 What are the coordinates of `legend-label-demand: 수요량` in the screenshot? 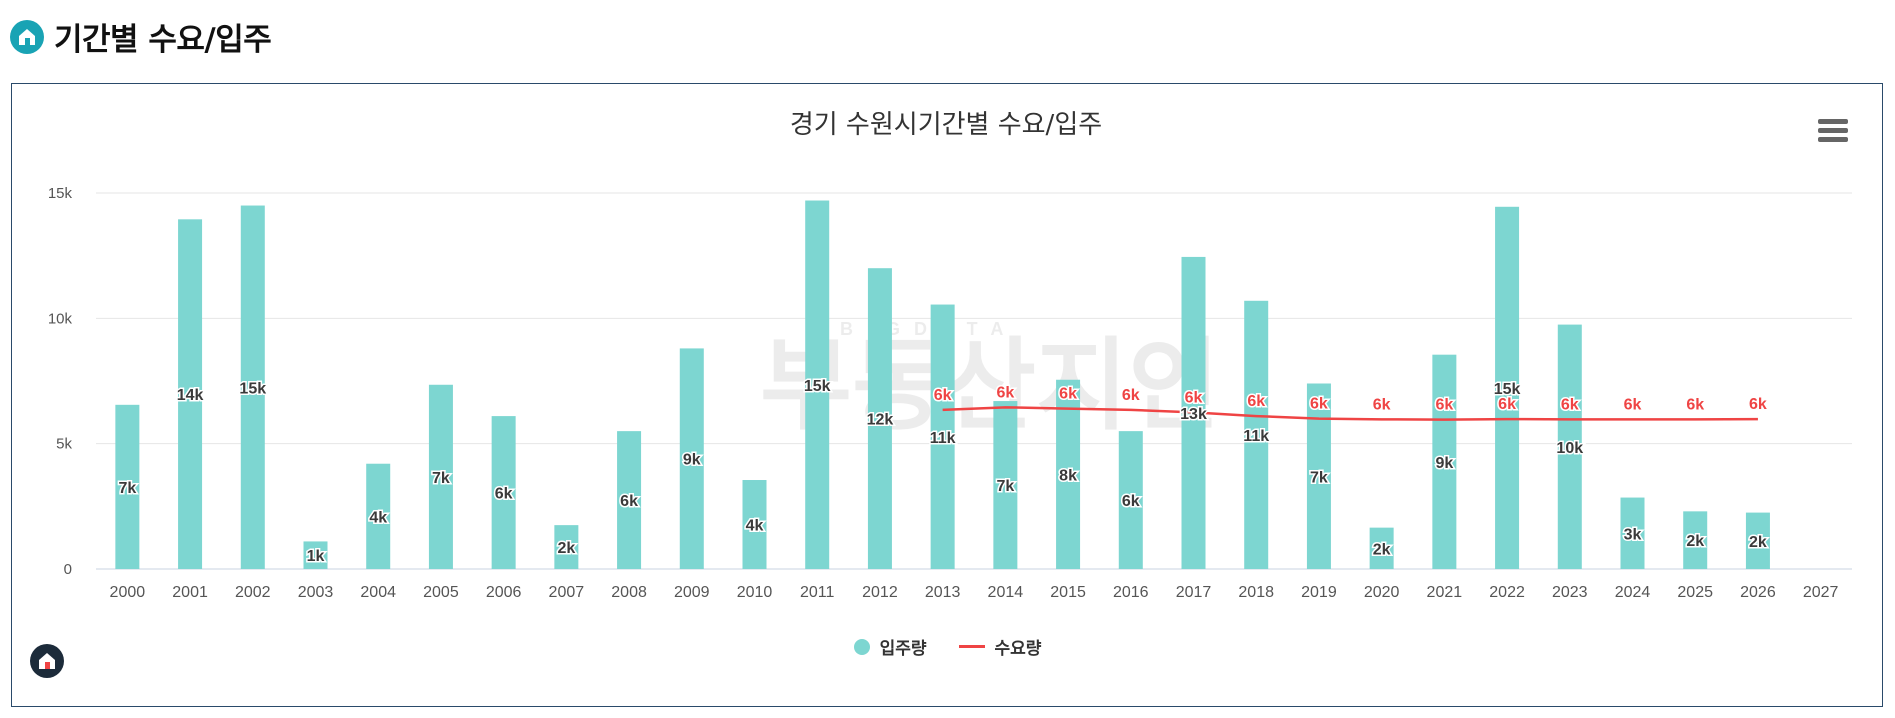 It's located at (1018, 649).